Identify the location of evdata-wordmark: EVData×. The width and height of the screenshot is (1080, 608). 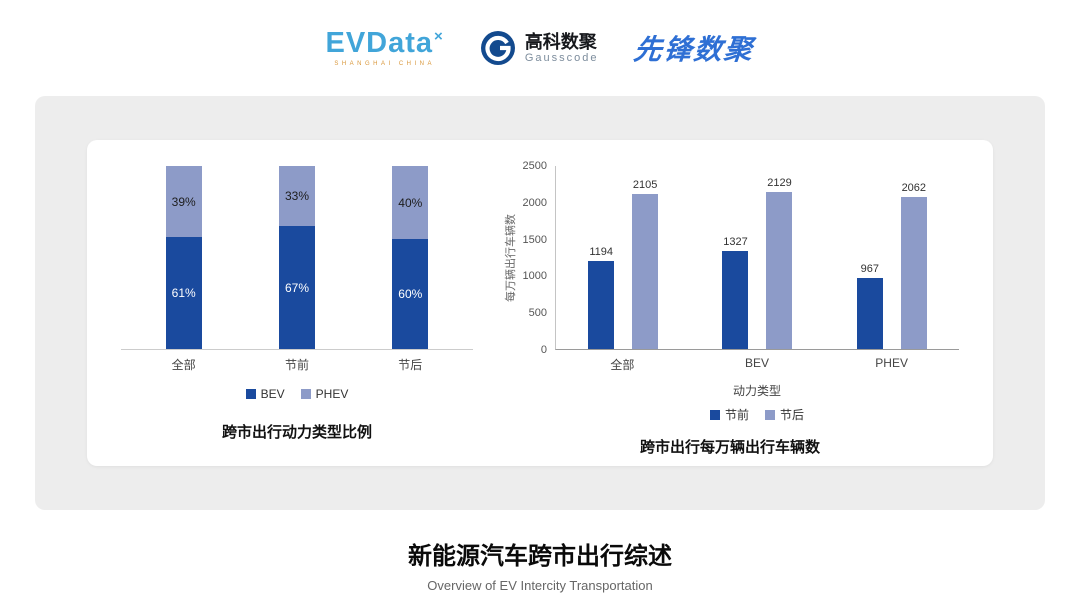
(385, 43).